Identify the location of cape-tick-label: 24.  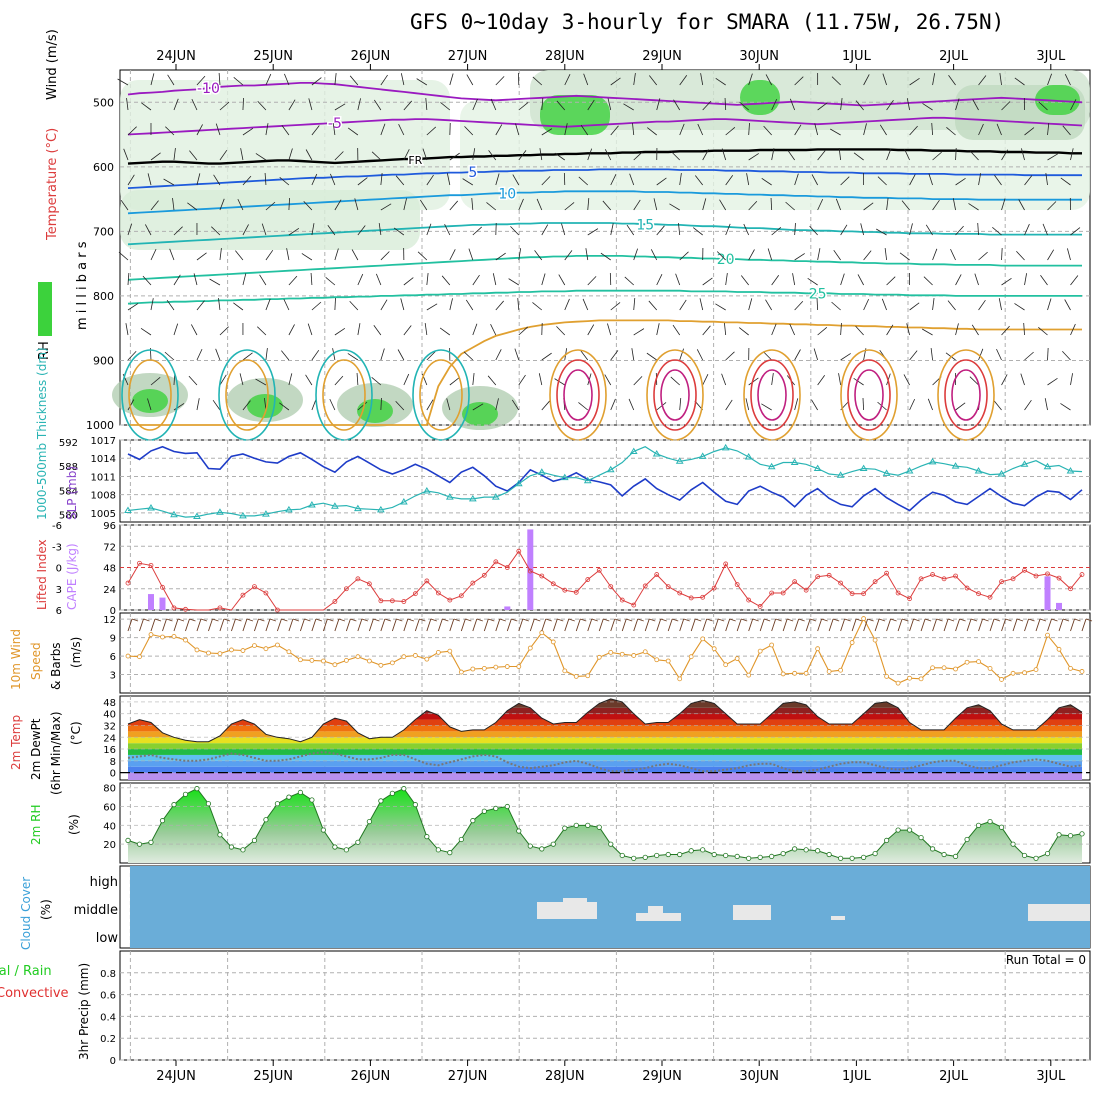
(109, 590).